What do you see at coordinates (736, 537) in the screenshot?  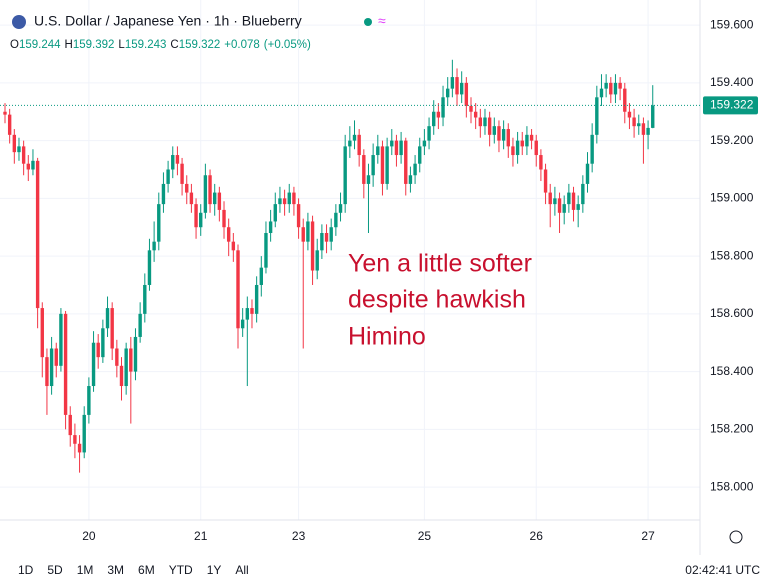 I see `settings-icon` at bounding box center [736, 537].